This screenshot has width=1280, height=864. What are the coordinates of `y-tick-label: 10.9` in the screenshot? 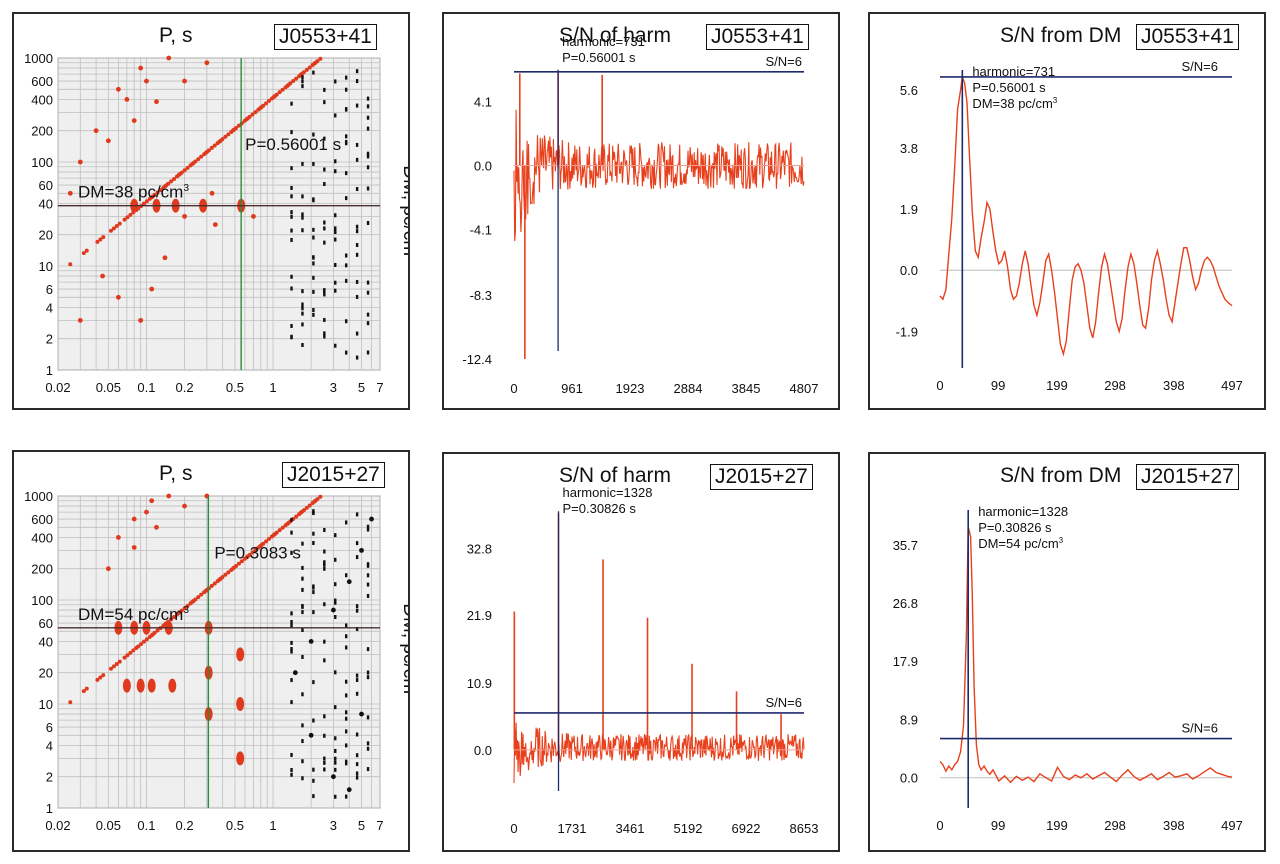 It's located at (479, 683).